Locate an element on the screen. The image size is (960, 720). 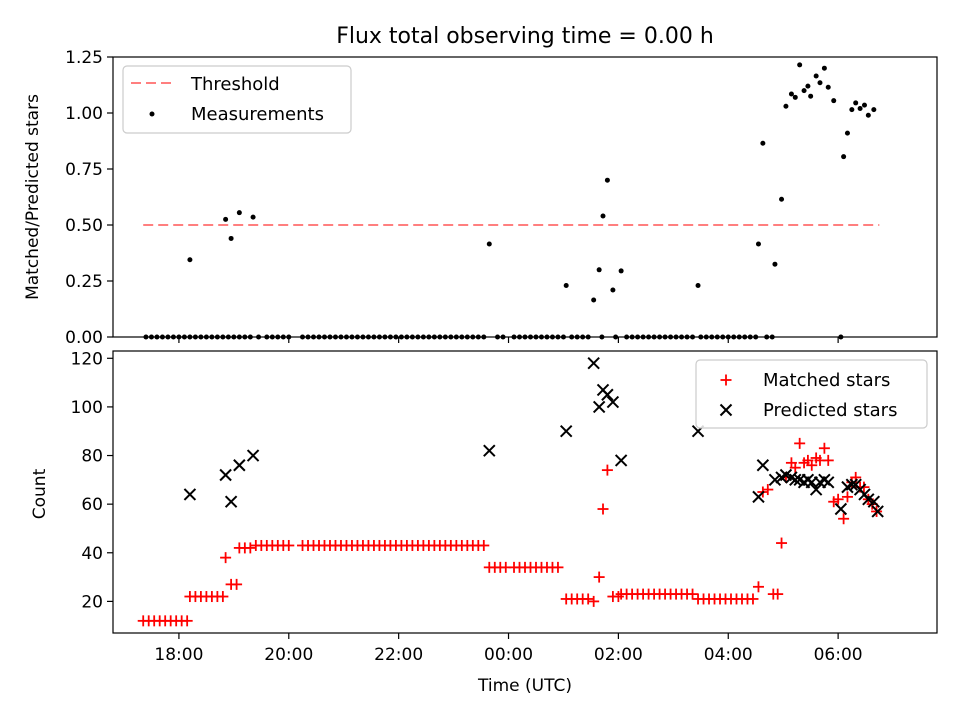
count-x-tick-label: 22:00 is located at coordinates (398, 655).